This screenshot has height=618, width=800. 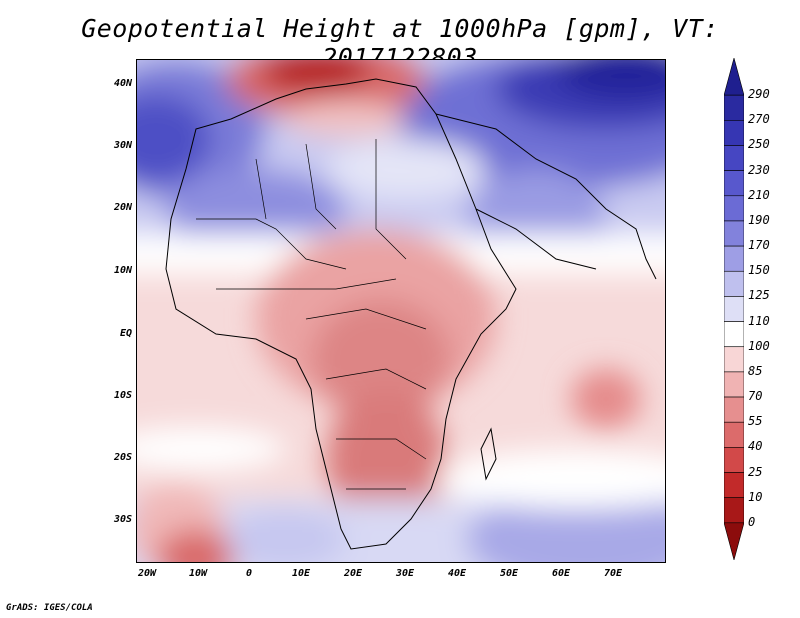 What do you see at coordinates (759, 245) in the screenshot?
I see `colorbar-label: 170` at bounding box center [759, 245].